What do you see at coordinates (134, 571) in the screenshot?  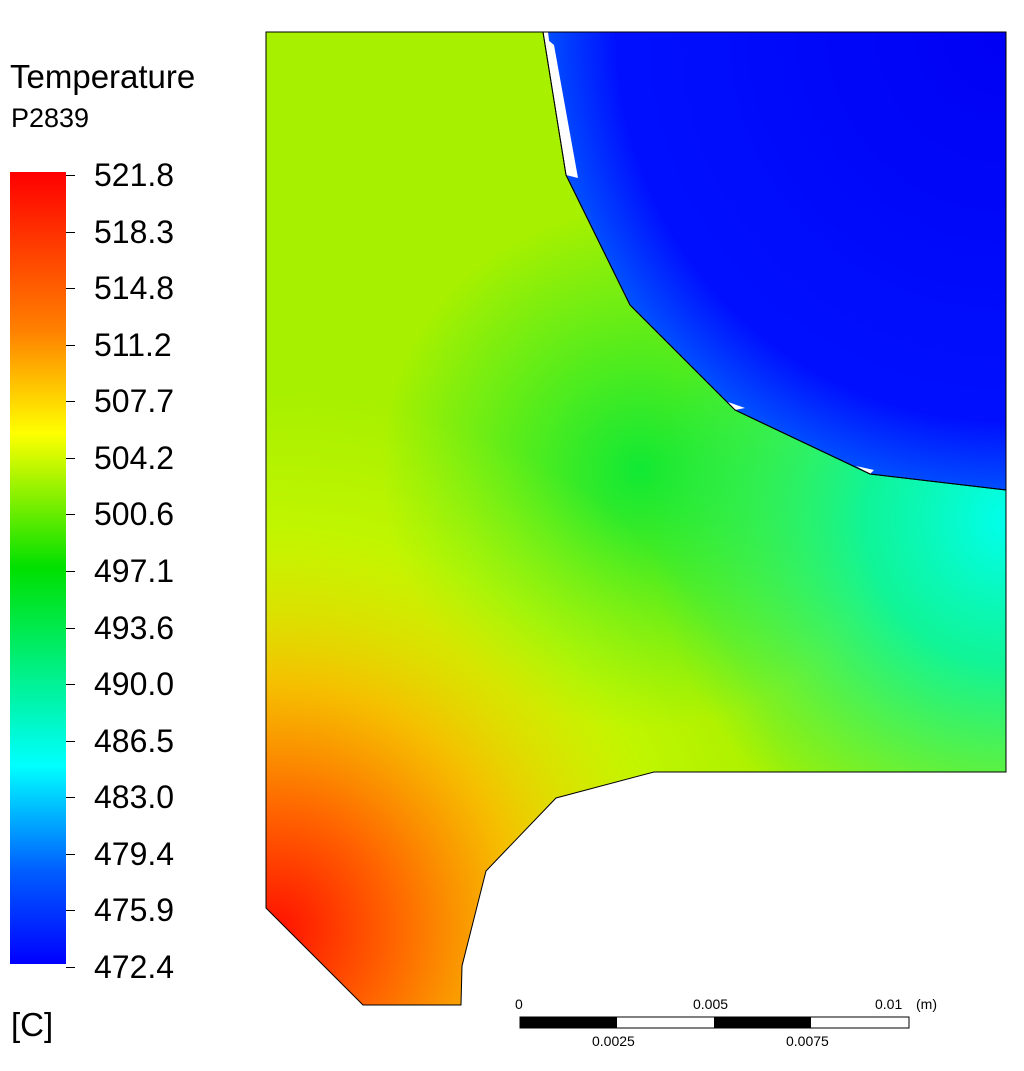 I see `tick-label: 497.1` at bounding box center [134, 571].